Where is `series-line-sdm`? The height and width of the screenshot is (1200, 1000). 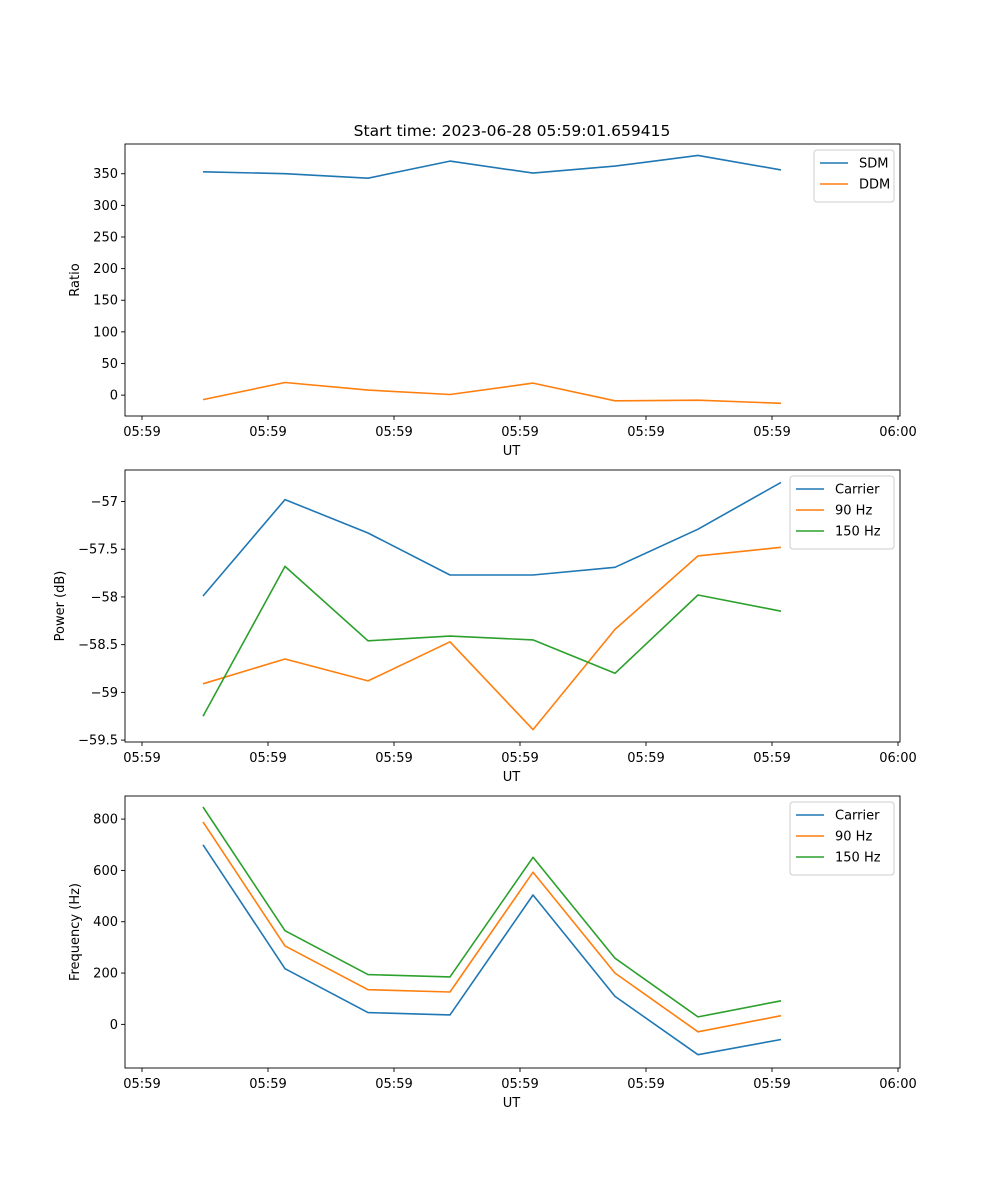
series-line-sdm is located at coordinates (492, 166).